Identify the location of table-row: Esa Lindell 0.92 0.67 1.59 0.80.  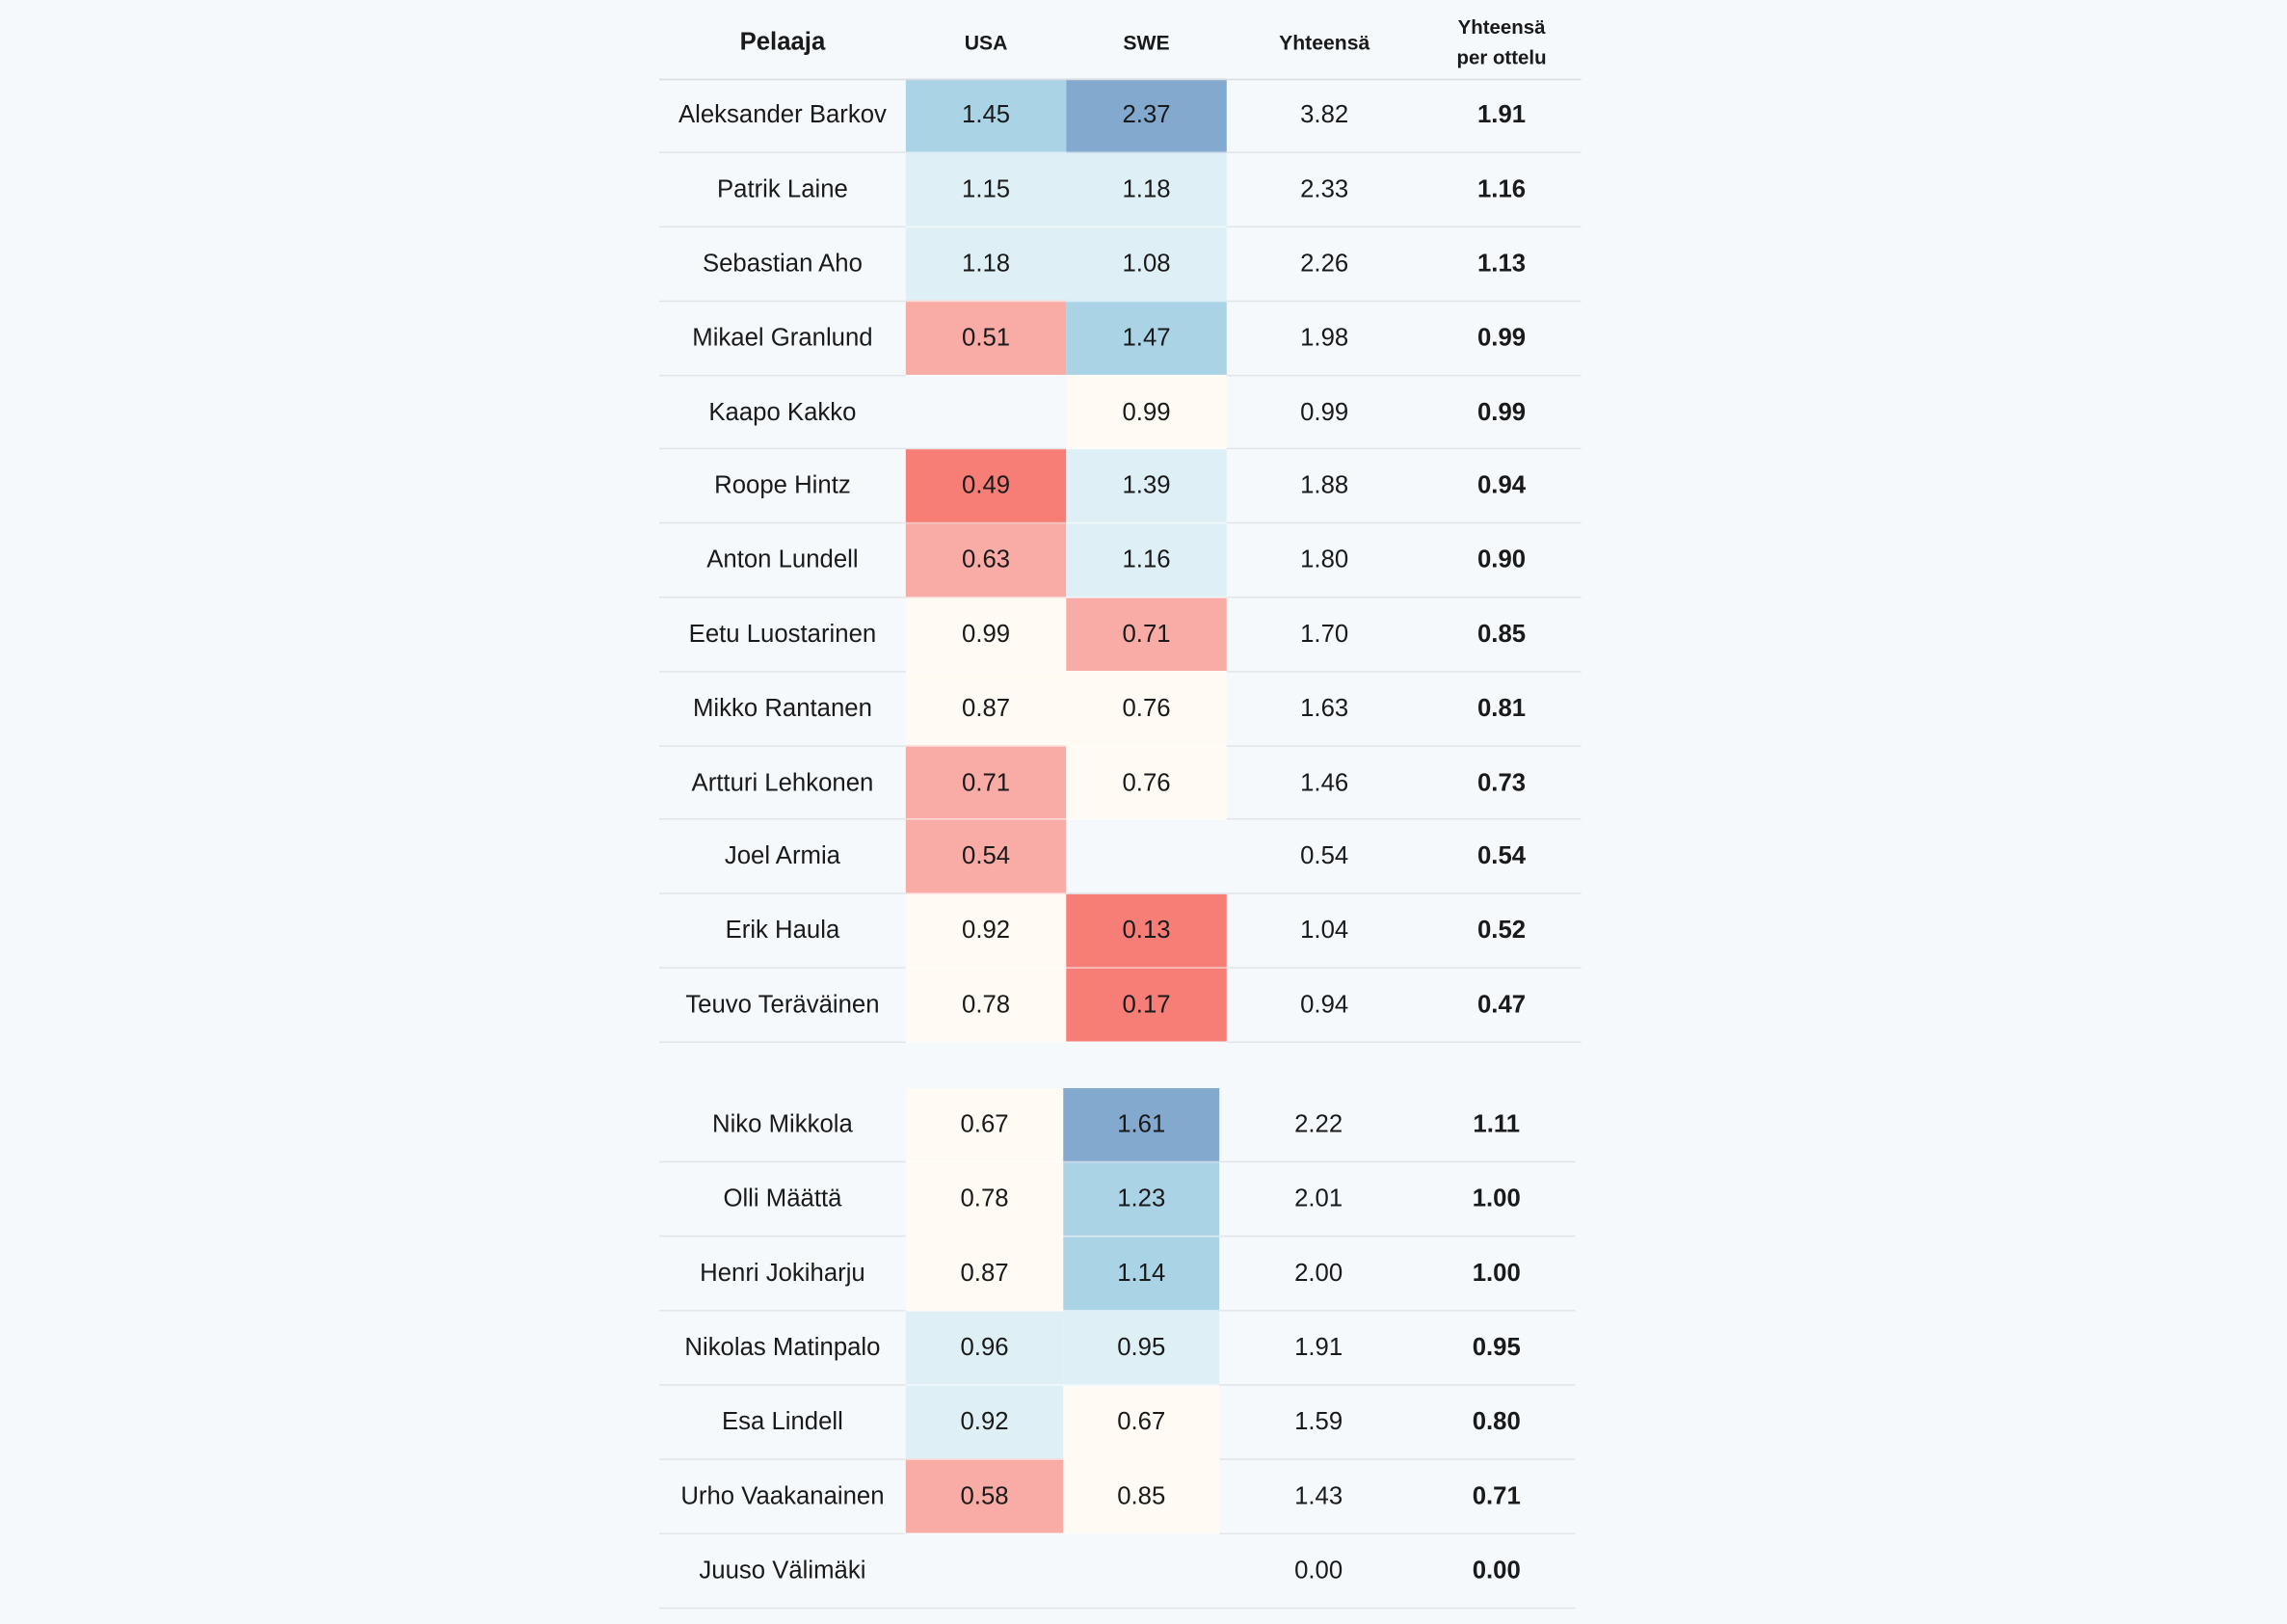
(1117, 1422).